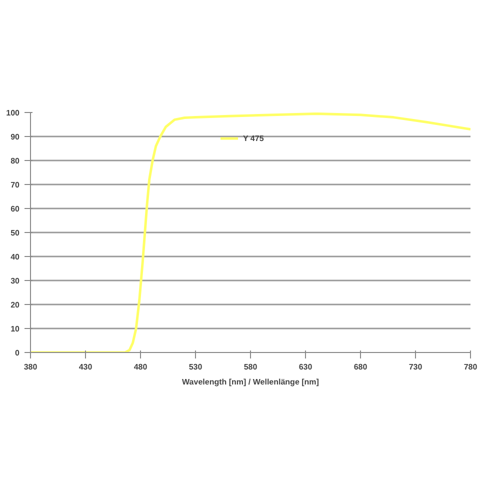  What do you see at coordinates (251, 367) in the screenshot?
I see `x-tick-label: 580` at bounding box center [251, 367].